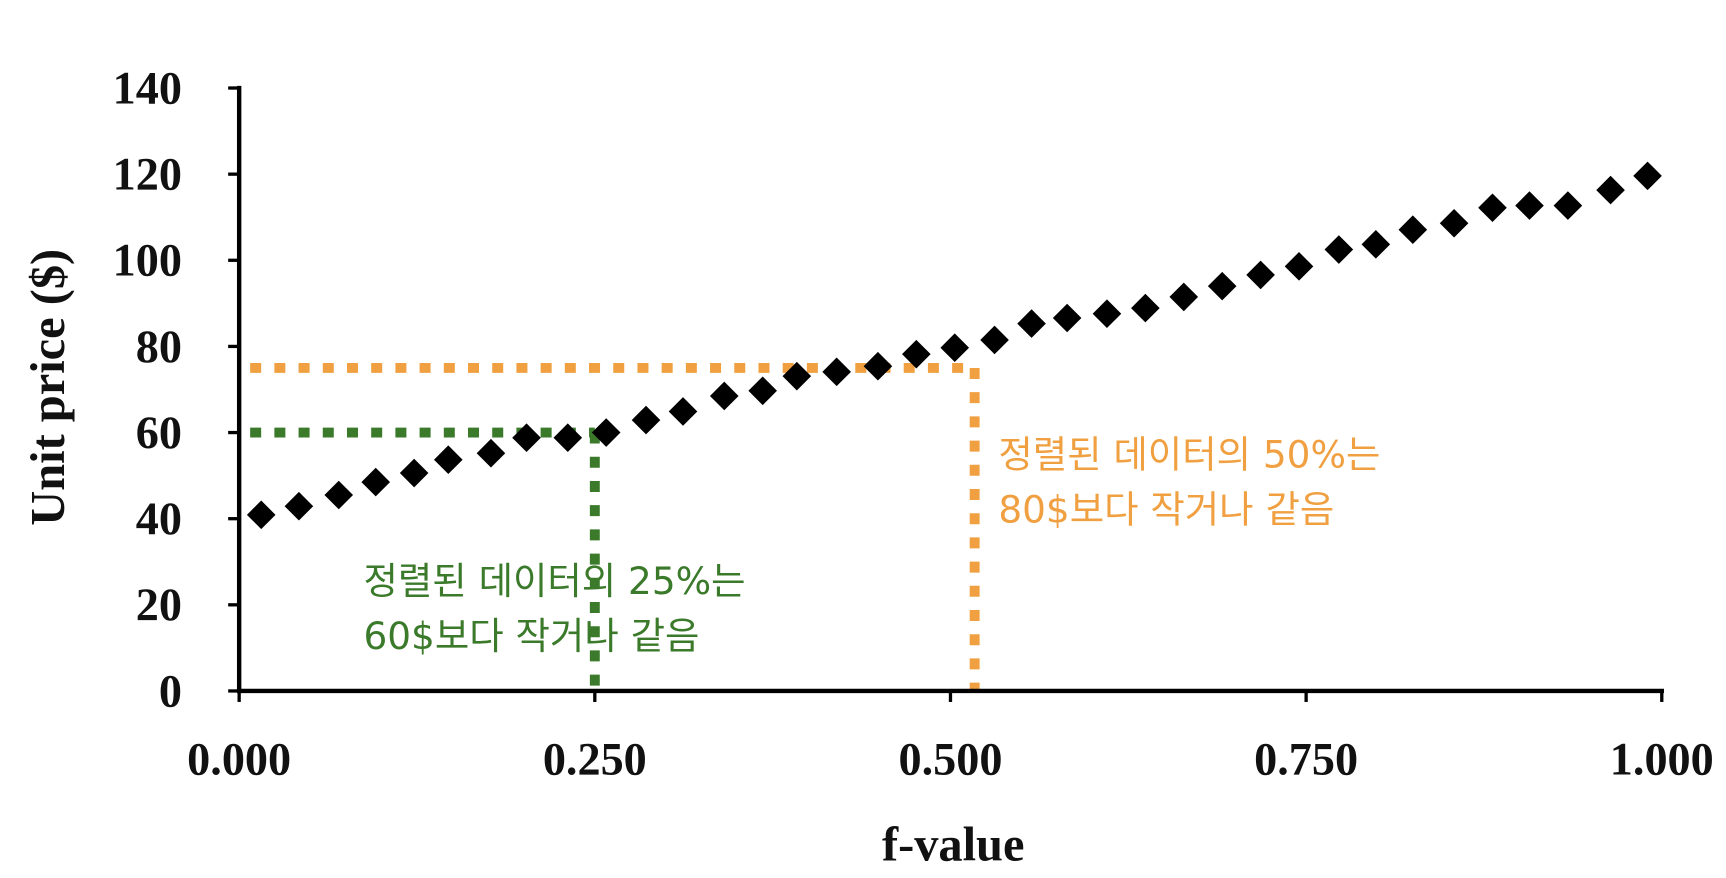  Describe the element at coordinates (48, 387) in the screenshot. I see `y-axis-label: Unit price ($)` at that location.